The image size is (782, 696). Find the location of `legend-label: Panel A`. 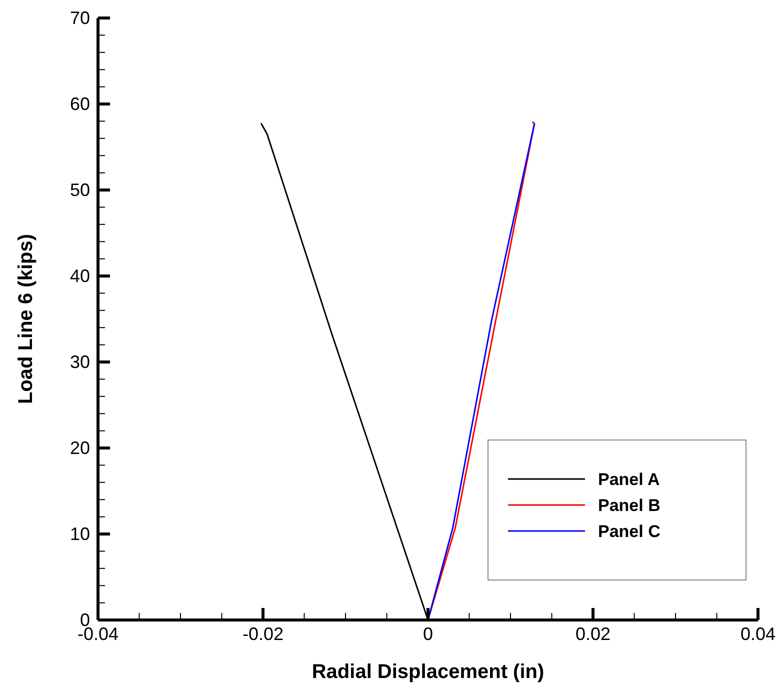

legend-label: Panel A is located at coordinates (629, 479).